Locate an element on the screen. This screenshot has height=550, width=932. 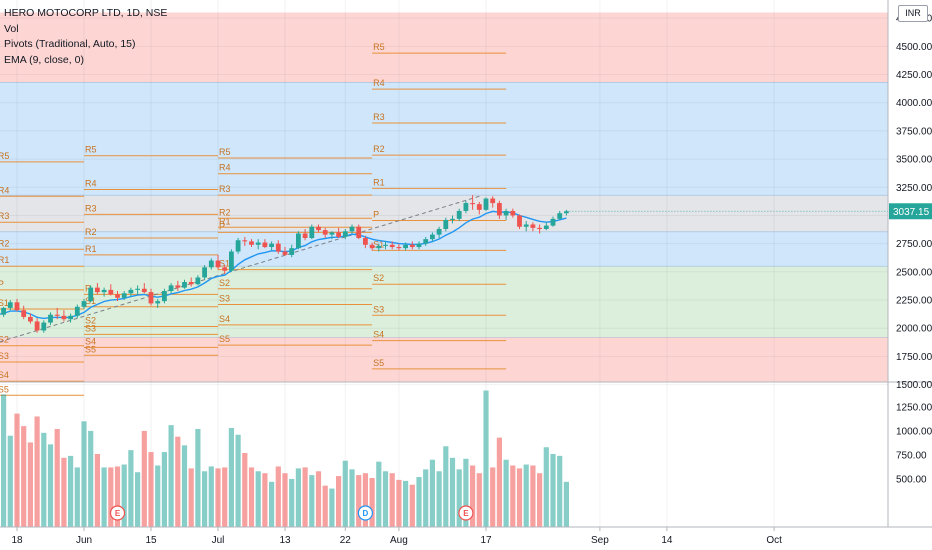
currency-button: INR is located at coordinates (913, 13).